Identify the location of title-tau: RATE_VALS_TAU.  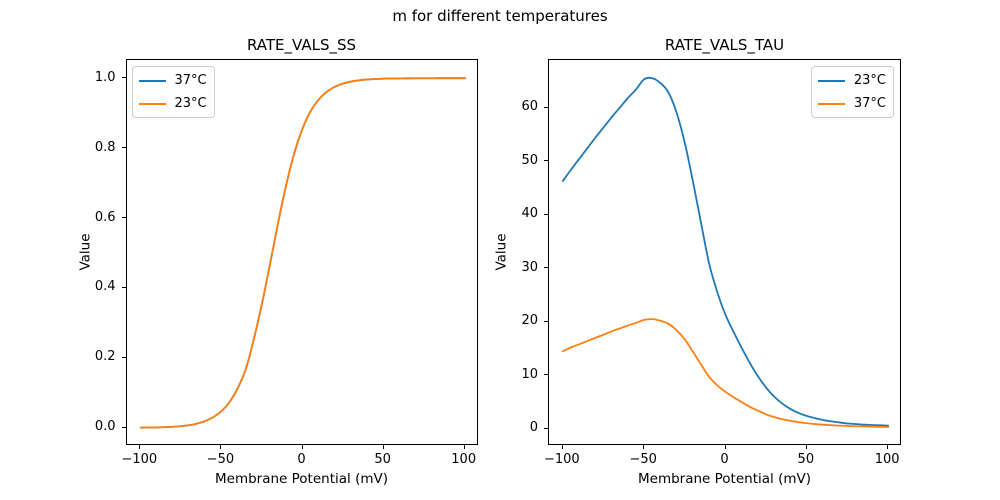
(724, 45).